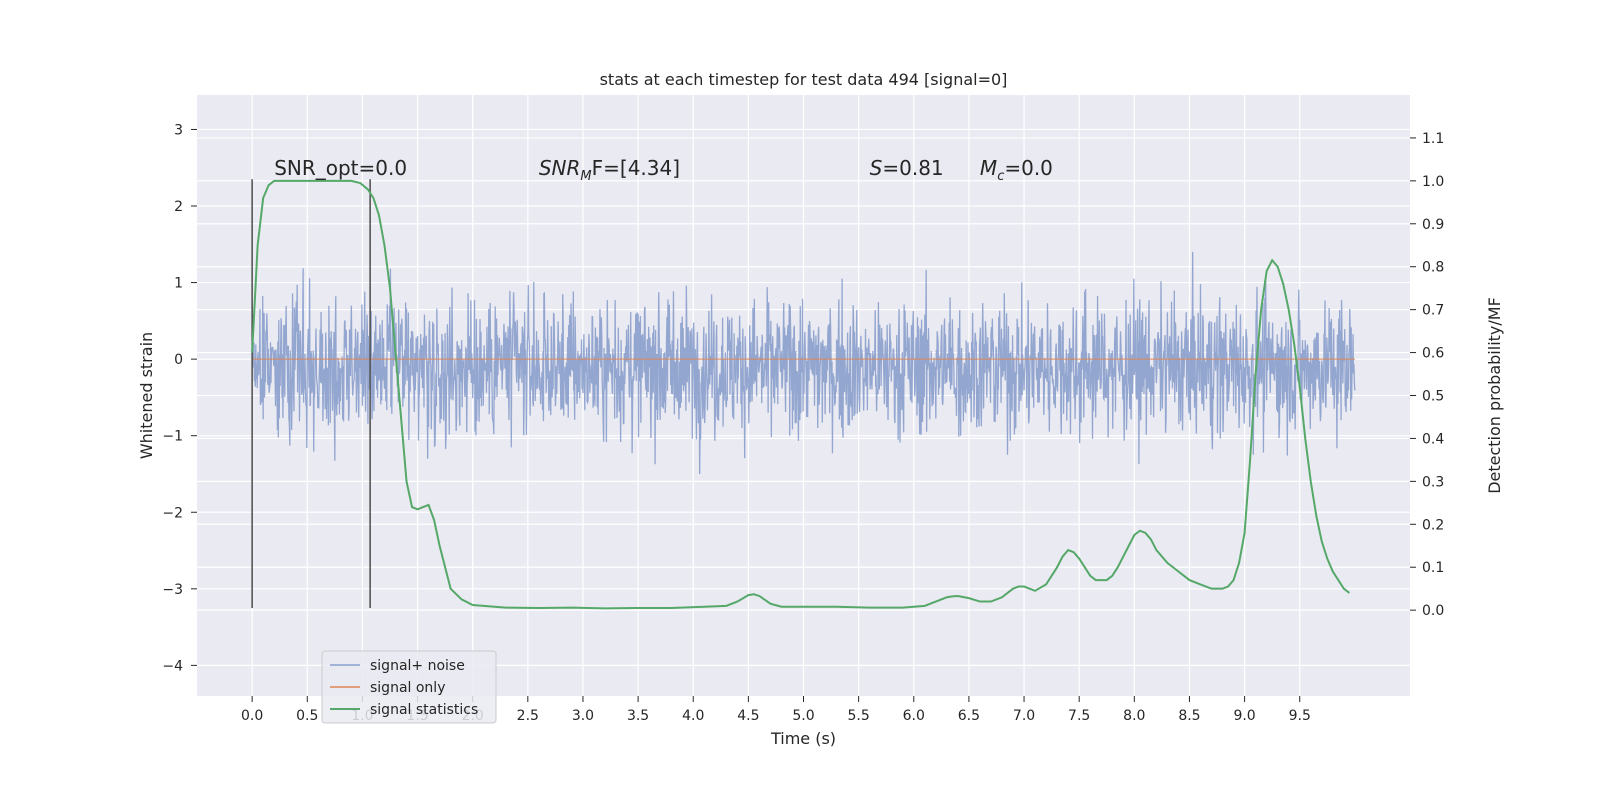 The height and width of the screenshot is (800, 1600). I want to click on y2-tick-label-11: 0.0, so click(1433, 611).